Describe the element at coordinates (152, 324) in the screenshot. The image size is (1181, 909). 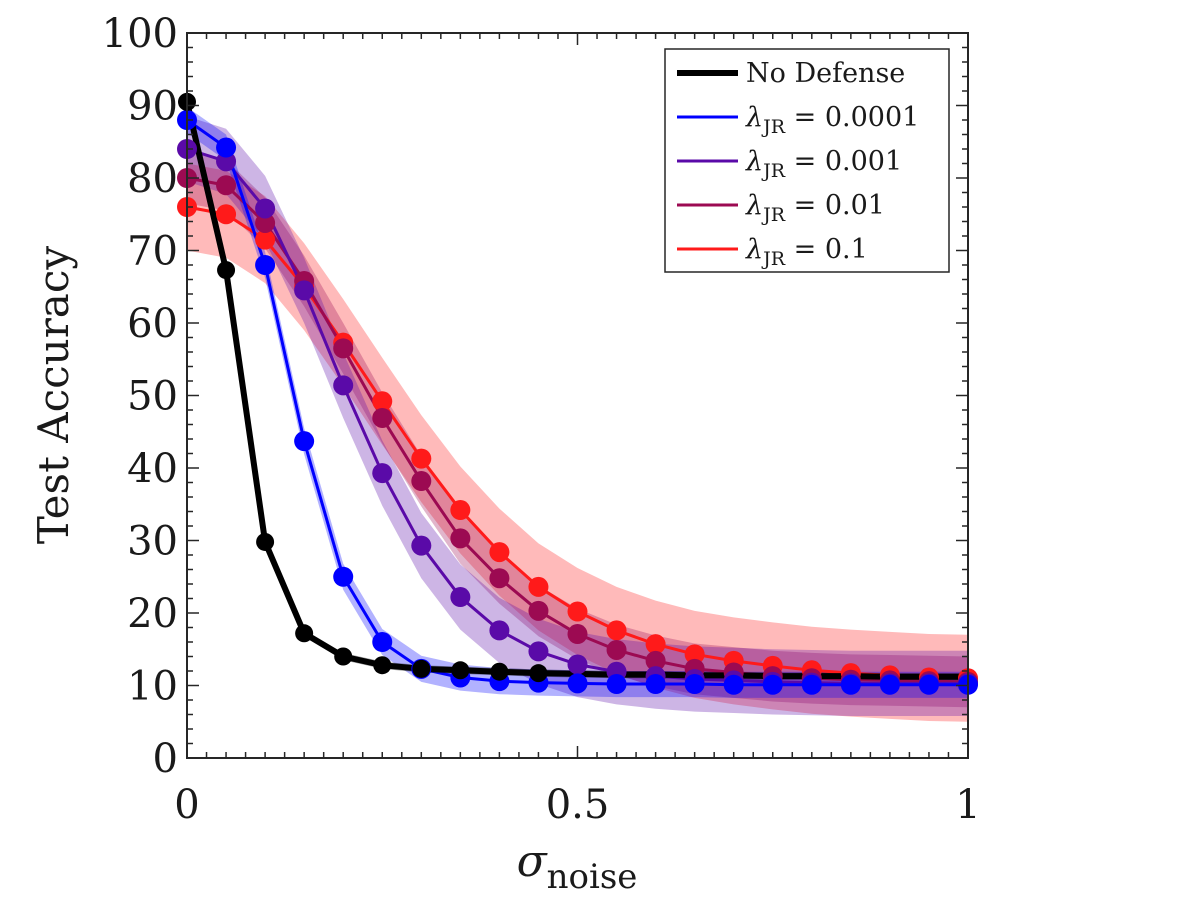
I see `y-tick-label-60: 60` at that location.